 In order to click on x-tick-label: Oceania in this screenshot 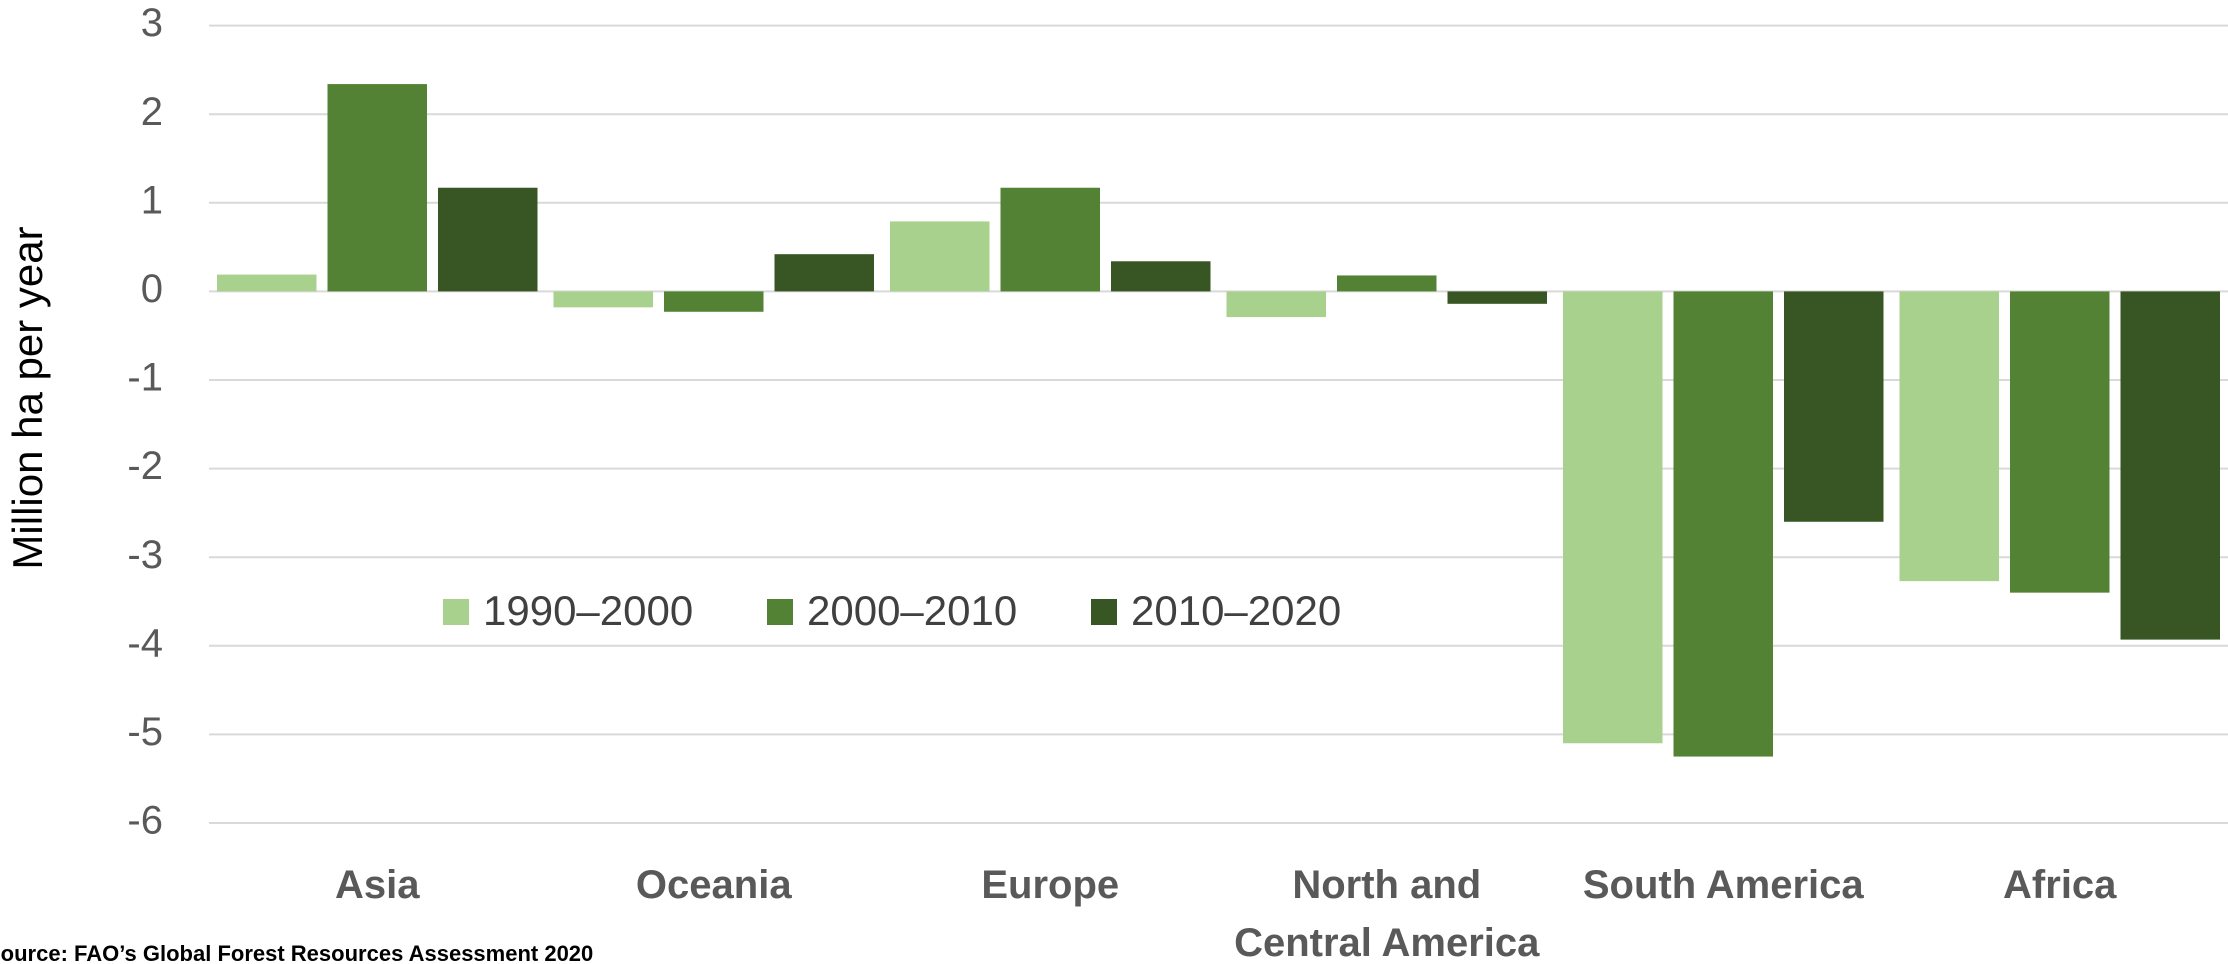, I will do `click(713, 885)`.